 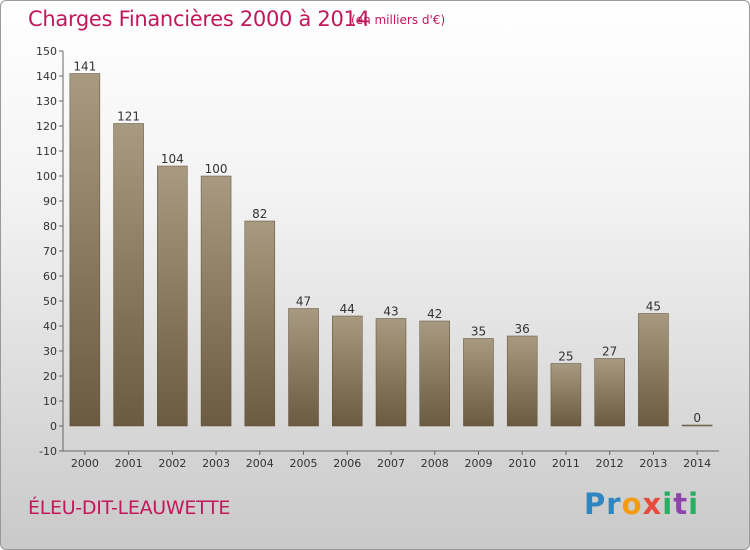 What do you see at coordinates (391, 372) in the screenshot?
I see `bar-2007` at bounding box center [391, 372].